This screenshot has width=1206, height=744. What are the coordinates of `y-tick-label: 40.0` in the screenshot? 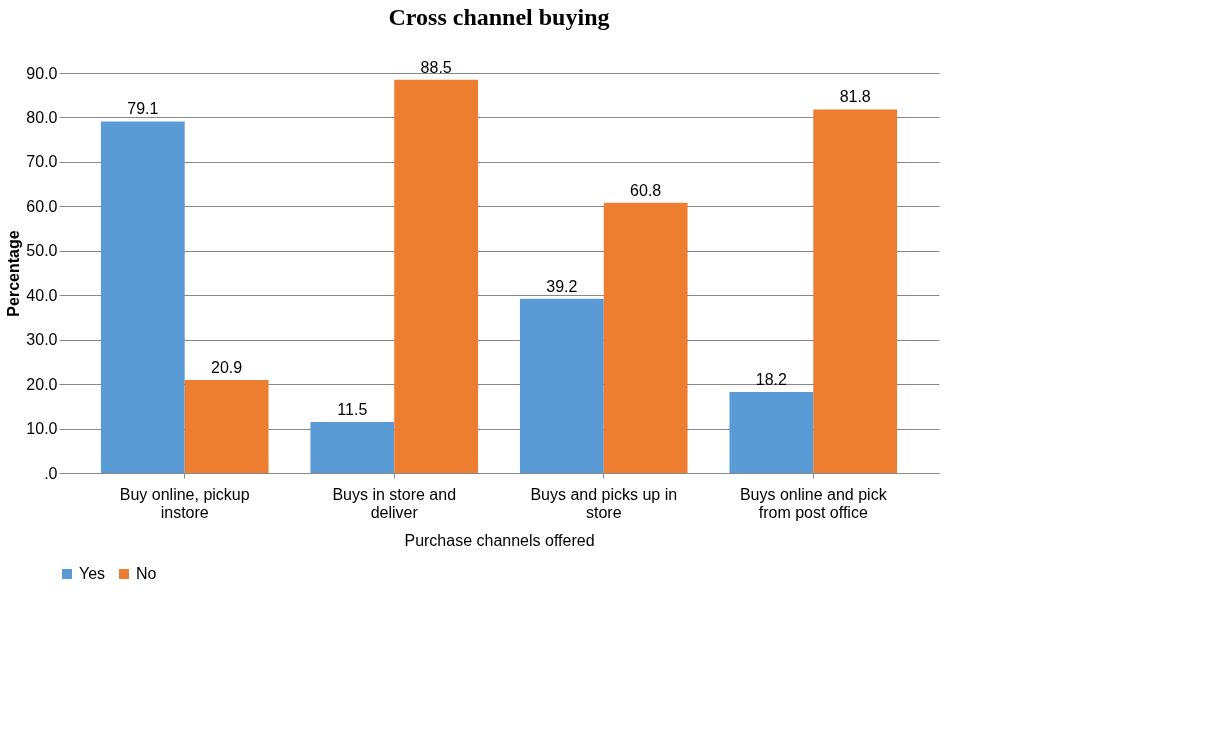 It's located at (42, 295).